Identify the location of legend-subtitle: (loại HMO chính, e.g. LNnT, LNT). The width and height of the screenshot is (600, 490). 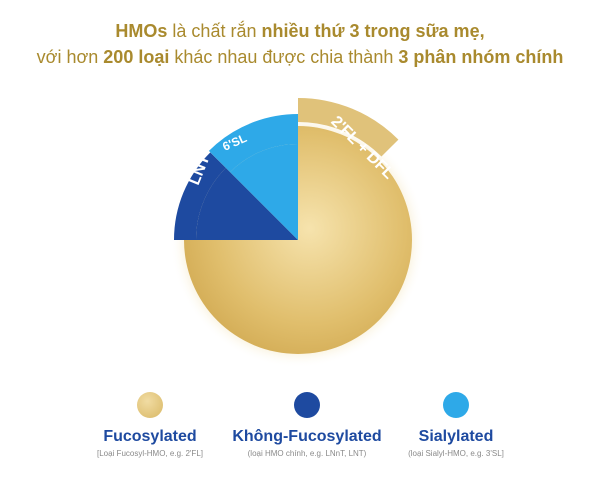
(307, 453).